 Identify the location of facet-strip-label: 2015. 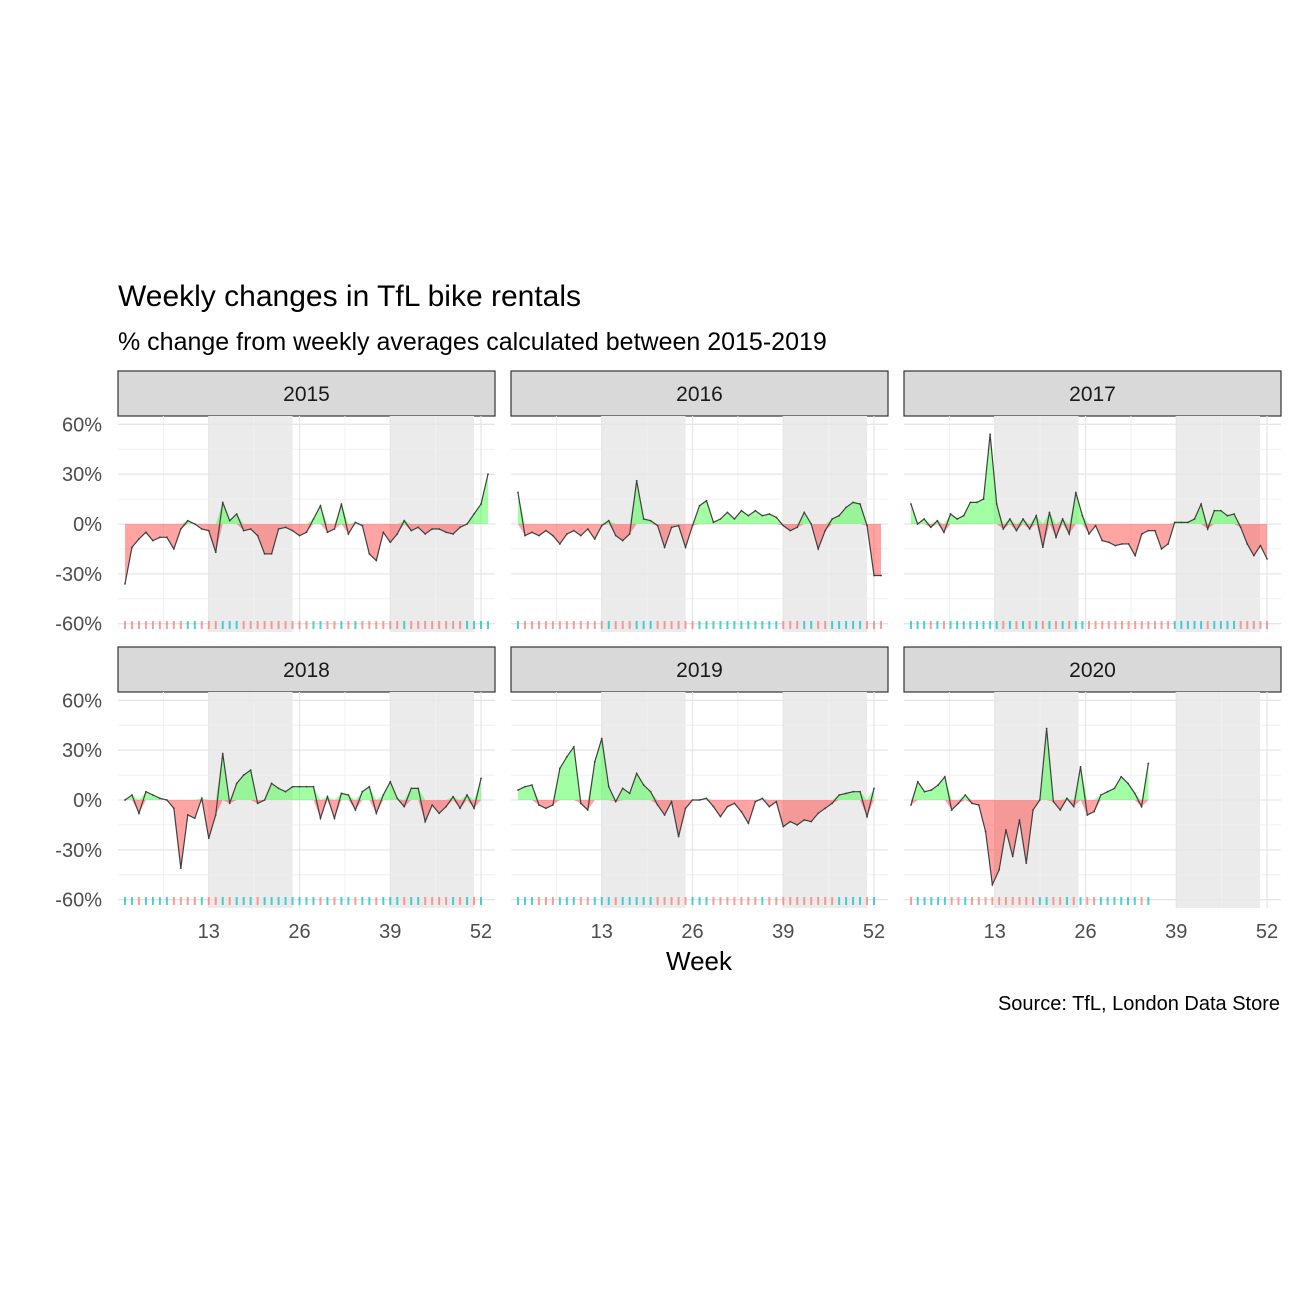
(306, 394).